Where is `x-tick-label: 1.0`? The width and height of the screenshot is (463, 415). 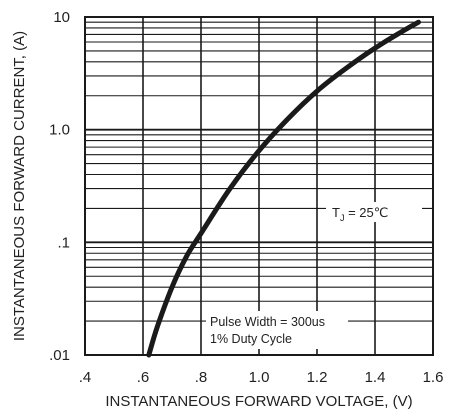 x-tick-label: 1.0 is located at coordinates (259, 377).